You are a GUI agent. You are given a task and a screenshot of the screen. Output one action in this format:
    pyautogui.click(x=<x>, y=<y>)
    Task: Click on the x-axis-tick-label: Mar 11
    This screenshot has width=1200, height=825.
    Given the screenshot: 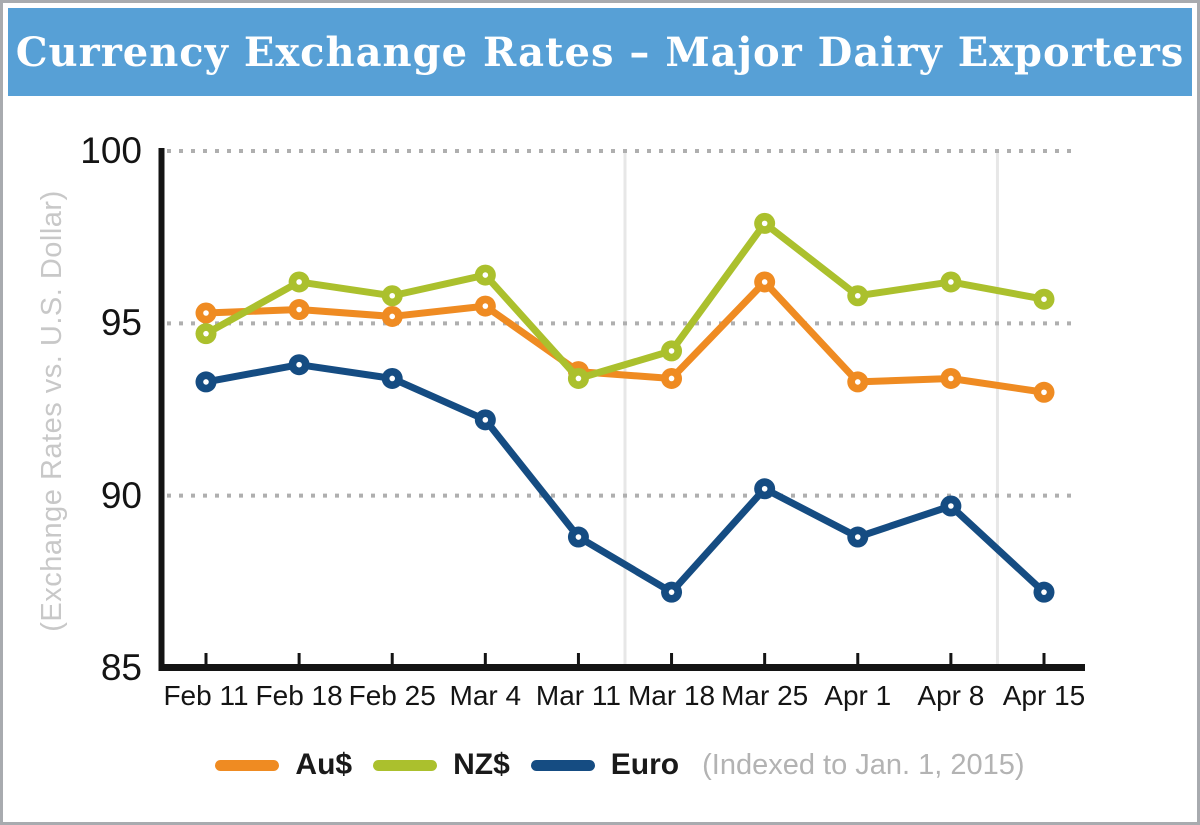 What is the action you would take?
    pyautogui.click(x=578, y=695)
    